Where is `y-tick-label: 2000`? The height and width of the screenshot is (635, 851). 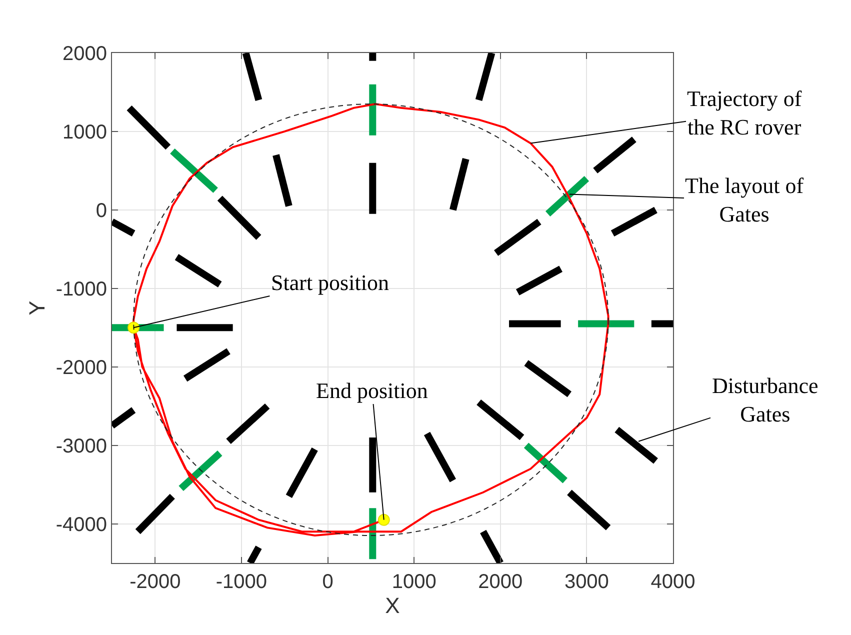
y-tick-label: 2000 is located at coordinates (84, 54).